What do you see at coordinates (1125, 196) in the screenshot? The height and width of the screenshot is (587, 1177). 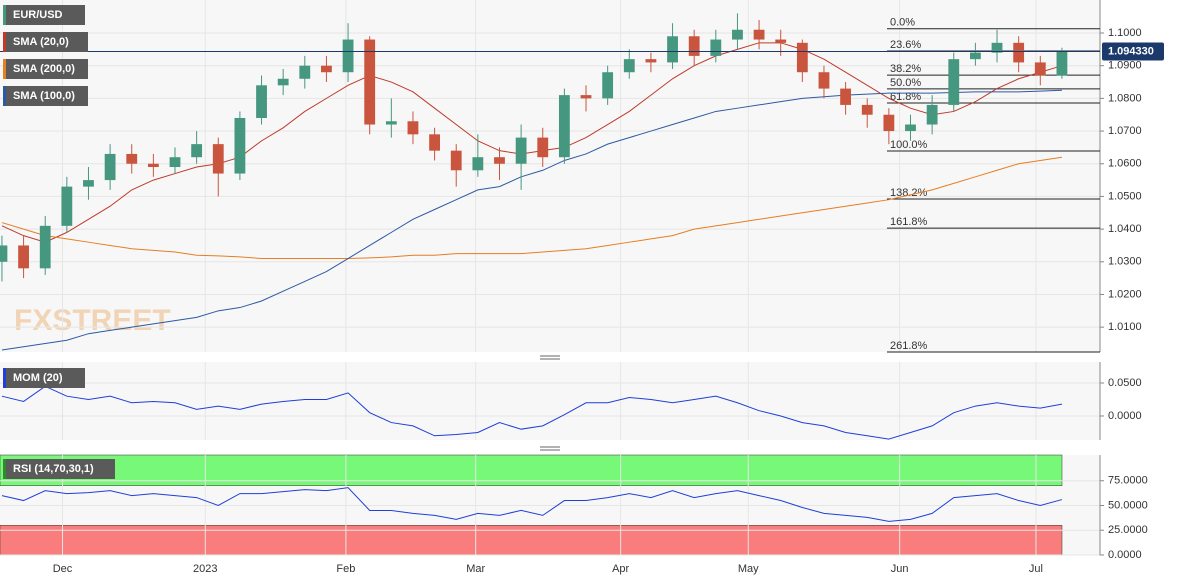 I see `y-tick-label: 1.0500` at bounding box center [1125, 196].